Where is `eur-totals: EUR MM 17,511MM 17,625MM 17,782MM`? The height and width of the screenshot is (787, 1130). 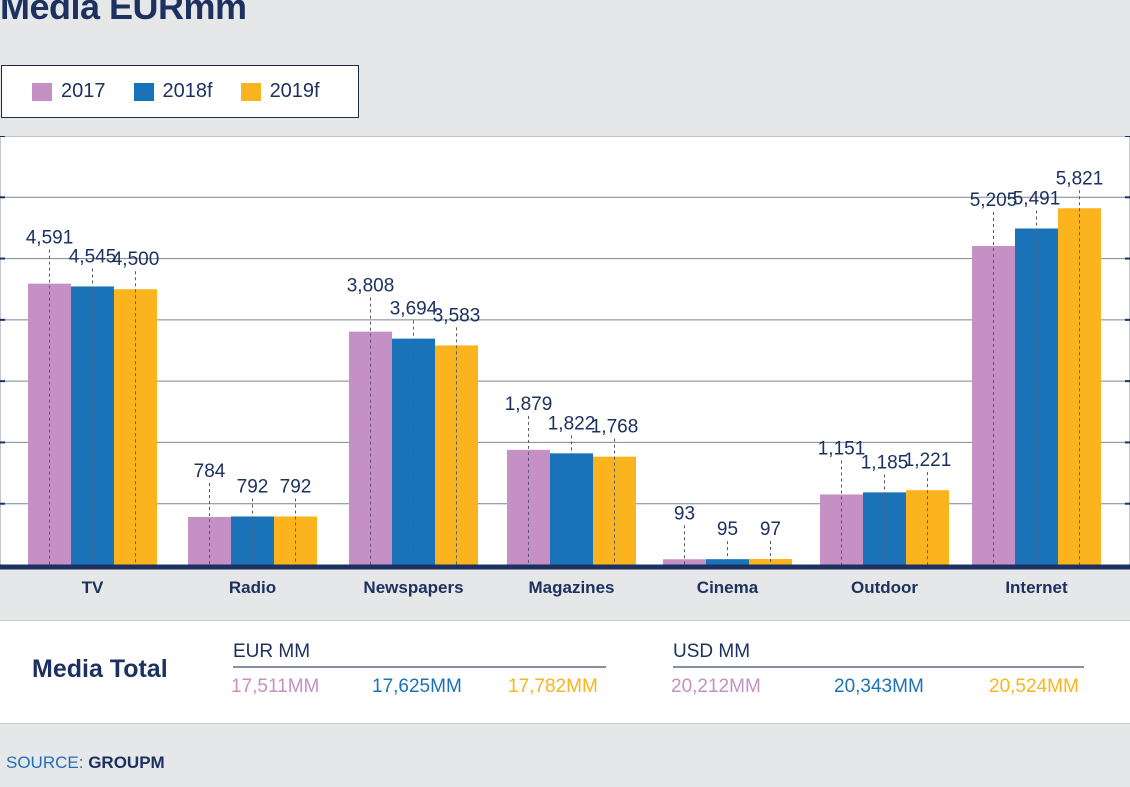 eur-totals: EUR MM 17,511MM 17,625MM 17,782MM is located at coordinates (418, 669).